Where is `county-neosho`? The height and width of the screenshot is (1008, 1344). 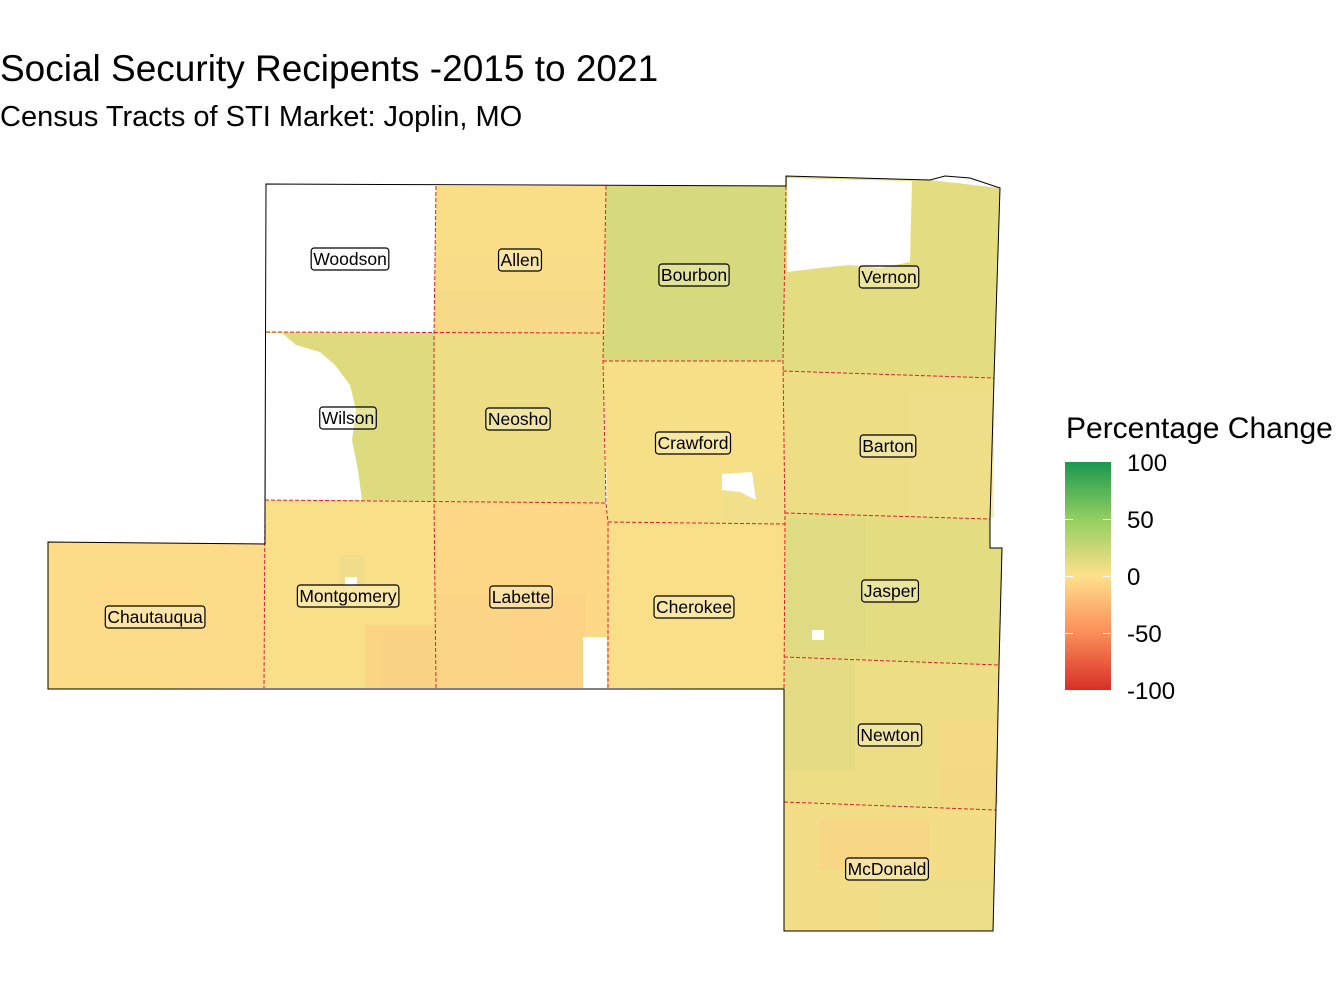 county-neosho is located at coordinates (520, 418).